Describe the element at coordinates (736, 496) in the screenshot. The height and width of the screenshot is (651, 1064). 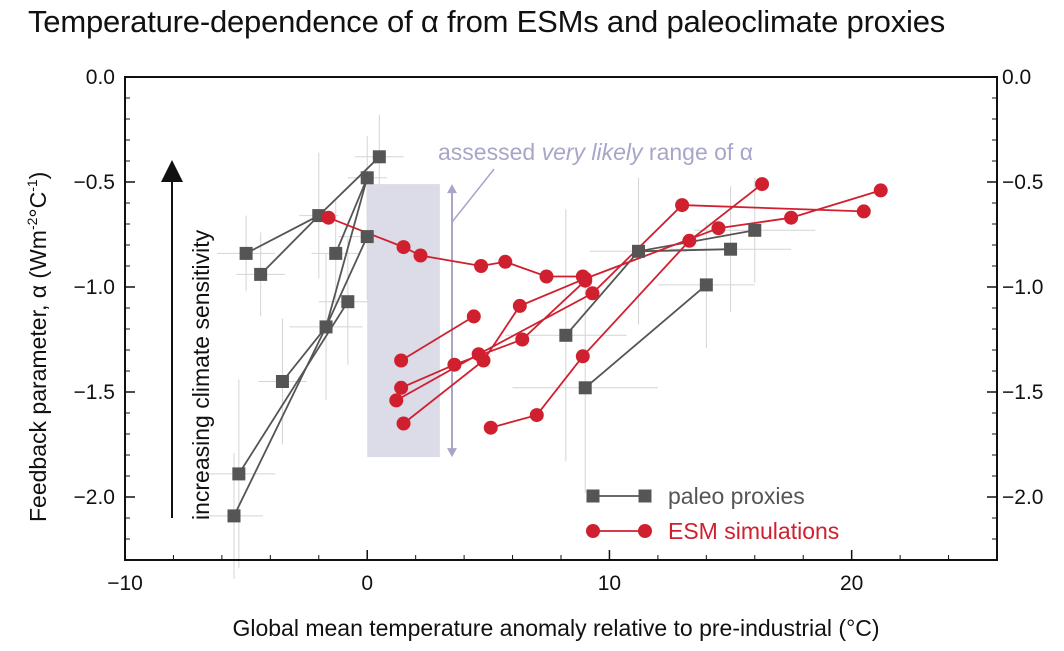
I see `legend-label: paleo proxies` at that location.